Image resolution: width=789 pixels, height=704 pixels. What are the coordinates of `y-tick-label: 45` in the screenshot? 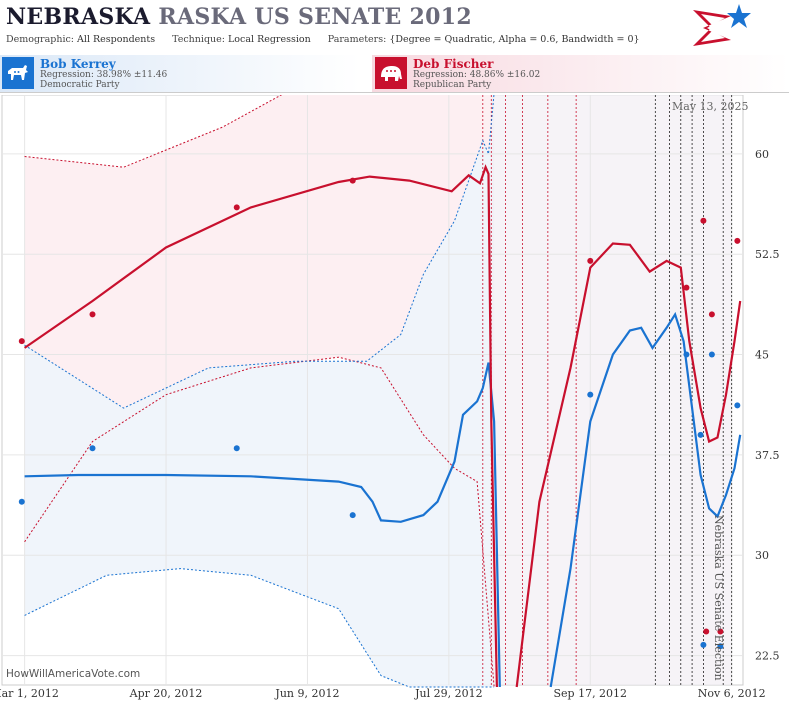 It's located at (762, 355).